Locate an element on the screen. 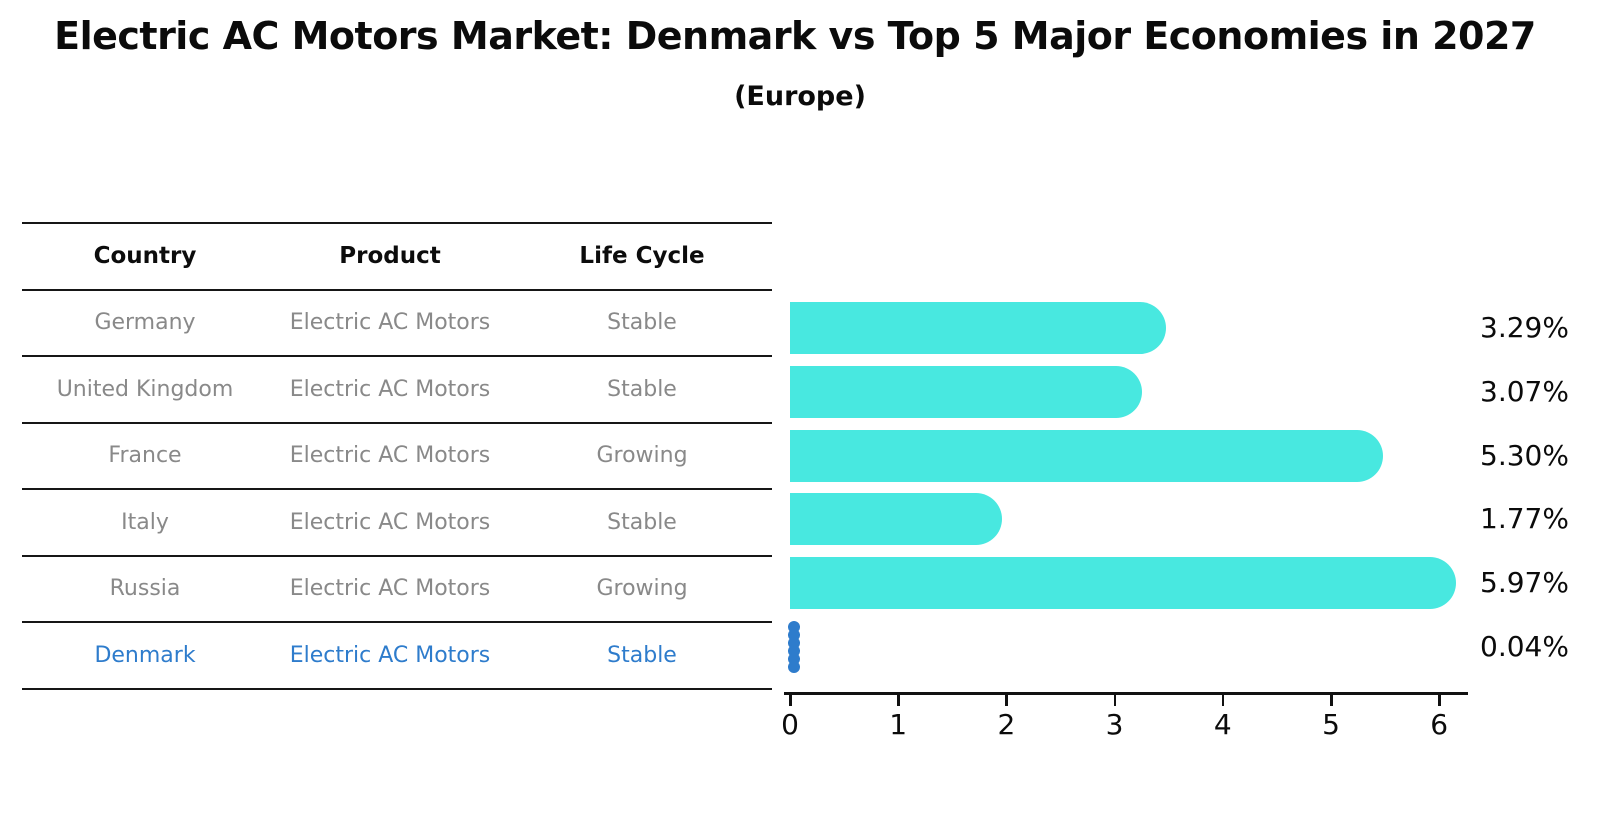 The height and width of the screenshot is (823, 1602). table-header-row: Country Product Life Cycle is located at coordinates (397, 255).